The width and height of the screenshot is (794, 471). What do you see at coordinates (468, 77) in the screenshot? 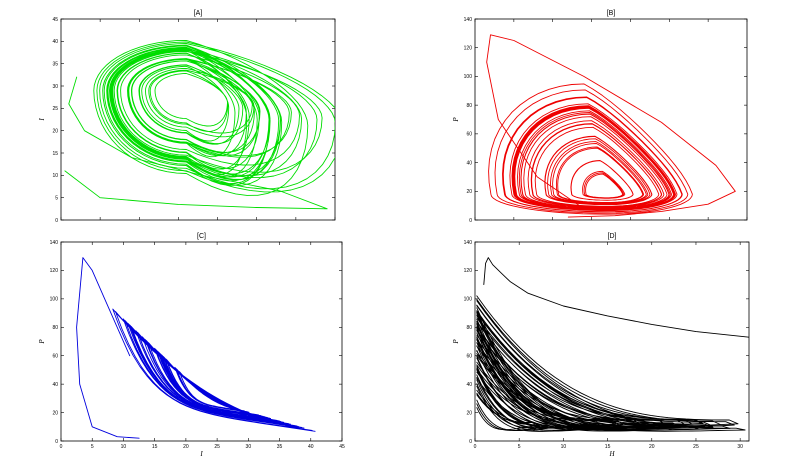
I see `panel-b-ytick-label: 100` at bounding box center [468, 77].